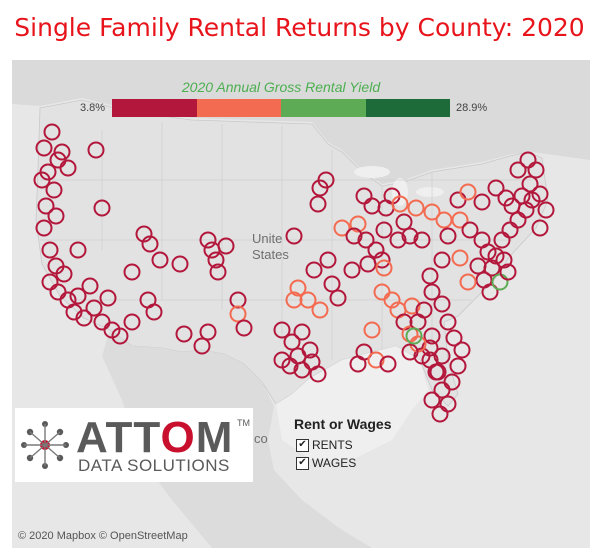 Image resolution: width=599 pixels, height=559 pixels. What do you see at coordinates (302, 463) in the screenshot?
I see `wages-checkbox: ✔` at bounding box center [302, 463].